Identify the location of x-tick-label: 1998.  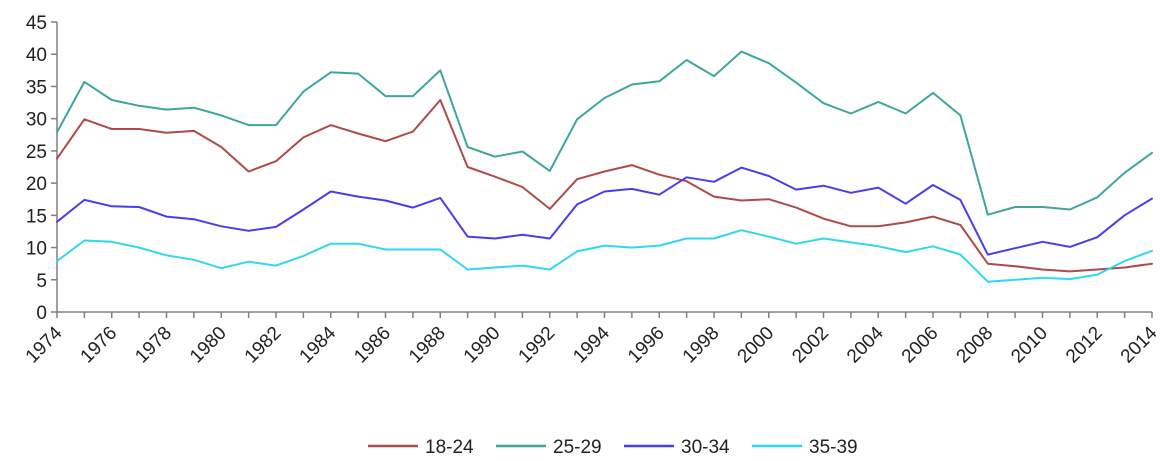
(701, 345).